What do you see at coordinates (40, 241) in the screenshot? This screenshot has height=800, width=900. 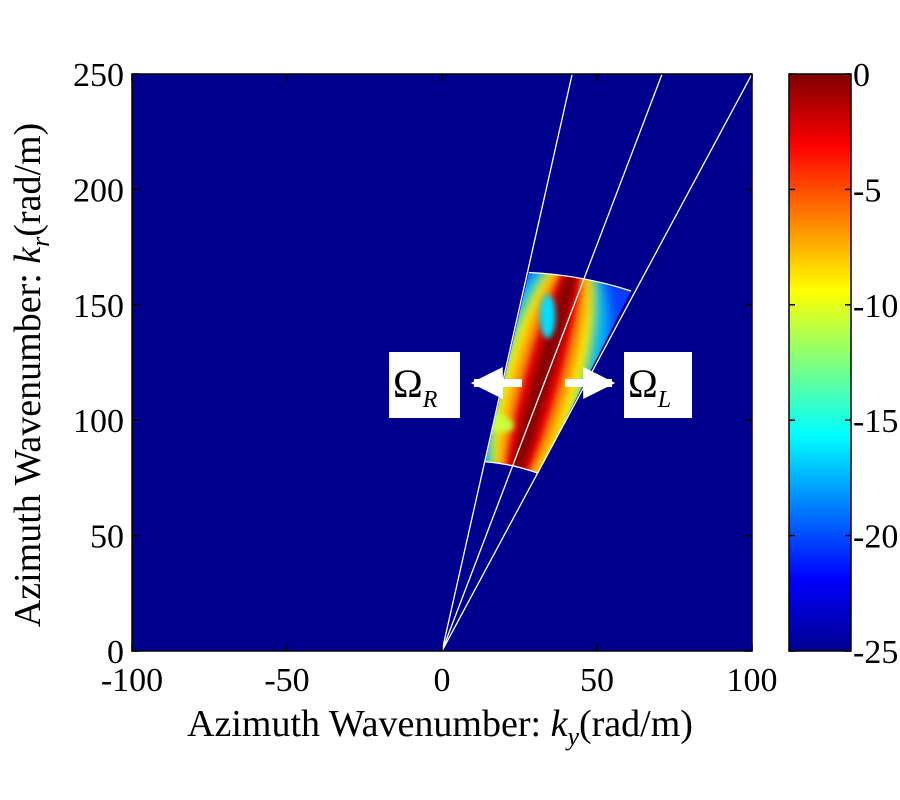 I see `y-axis-label-subscript: r` at bounding box center [40, 241].